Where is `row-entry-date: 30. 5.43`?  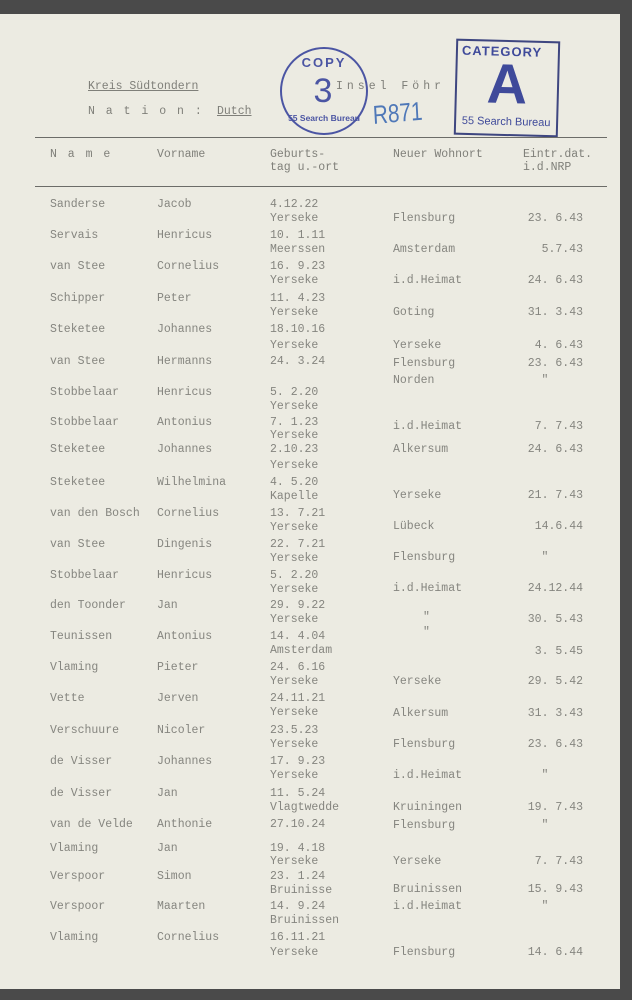
row-entry-date: 30. 5.43 is located at coordinates (555, 619).